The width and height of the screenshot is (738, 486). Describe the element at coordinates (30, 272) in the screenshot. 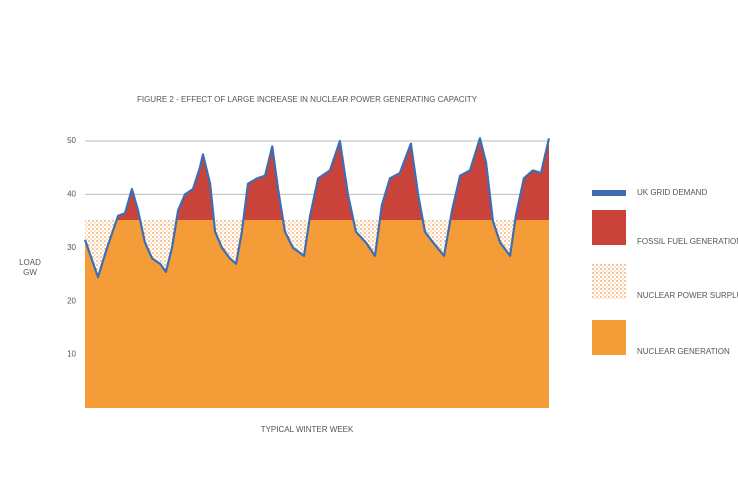

I see `y-axis-label: GW` at that location.